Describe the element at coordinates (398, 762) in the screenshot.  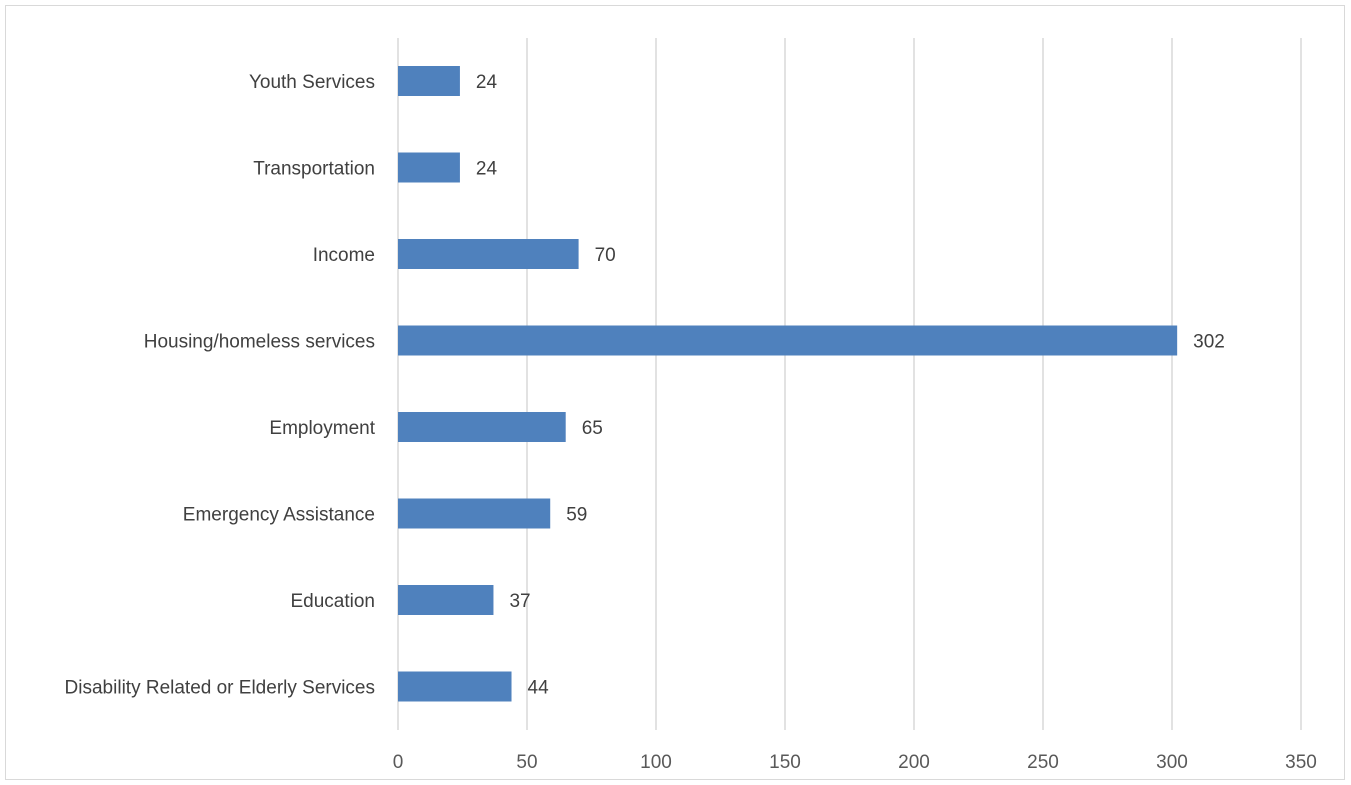
I see `x-tick-label: 0` at that location.